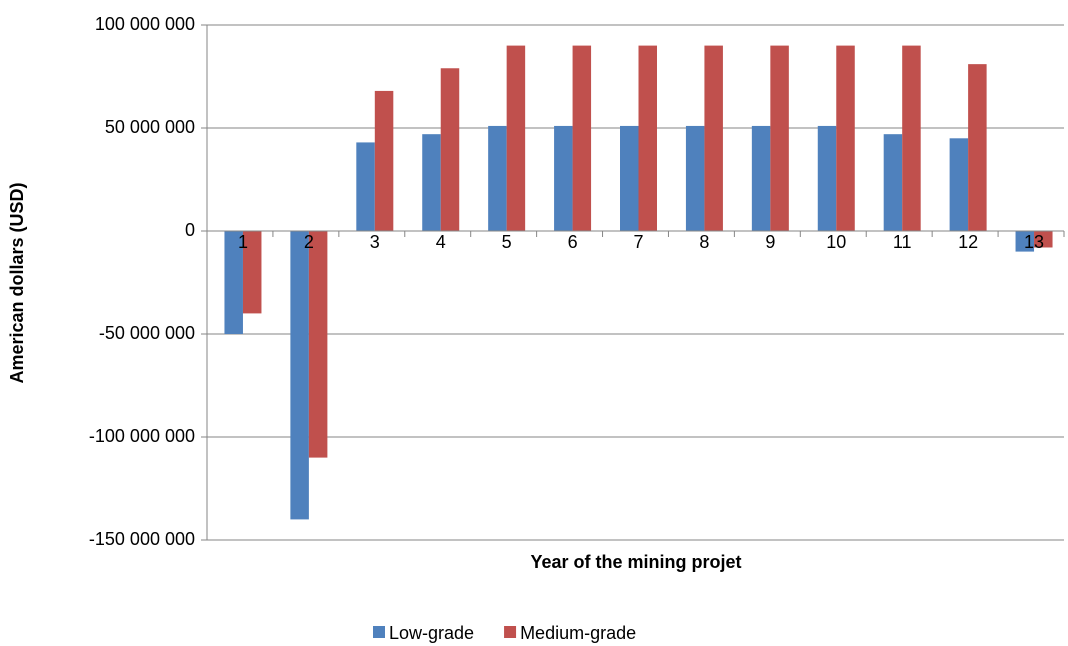 This screenshot has width=1068, height=646. What do you see at coordinates (968, 242) in the screenshot?
I see `x-tick-label: 12` at bounding box center [968, 242].